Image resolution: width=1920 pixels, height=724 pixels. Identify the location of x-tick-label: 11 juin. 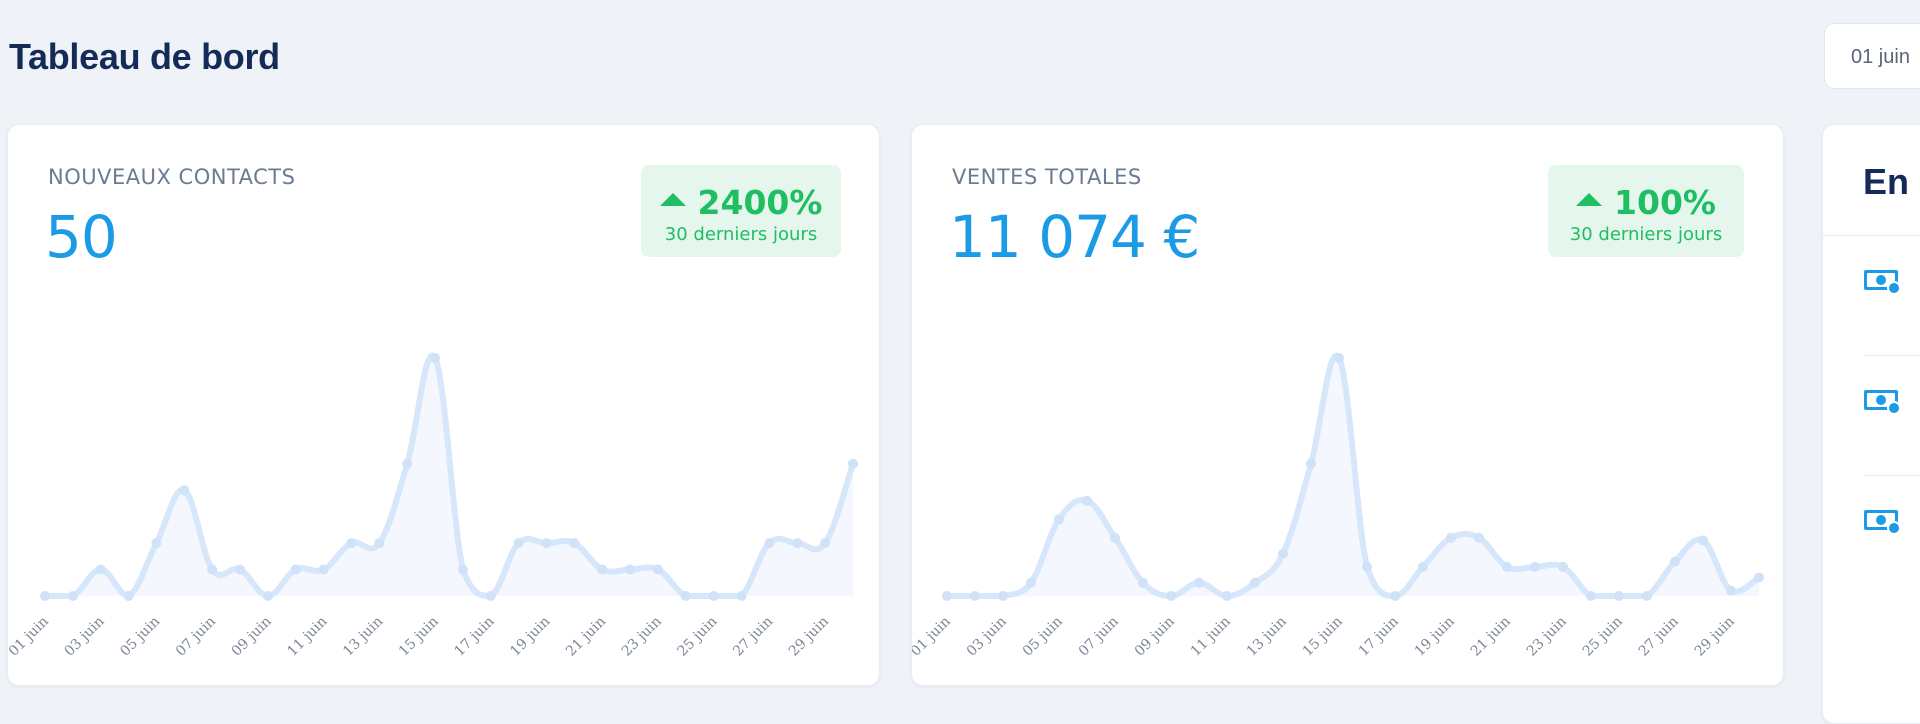
(307, 637).